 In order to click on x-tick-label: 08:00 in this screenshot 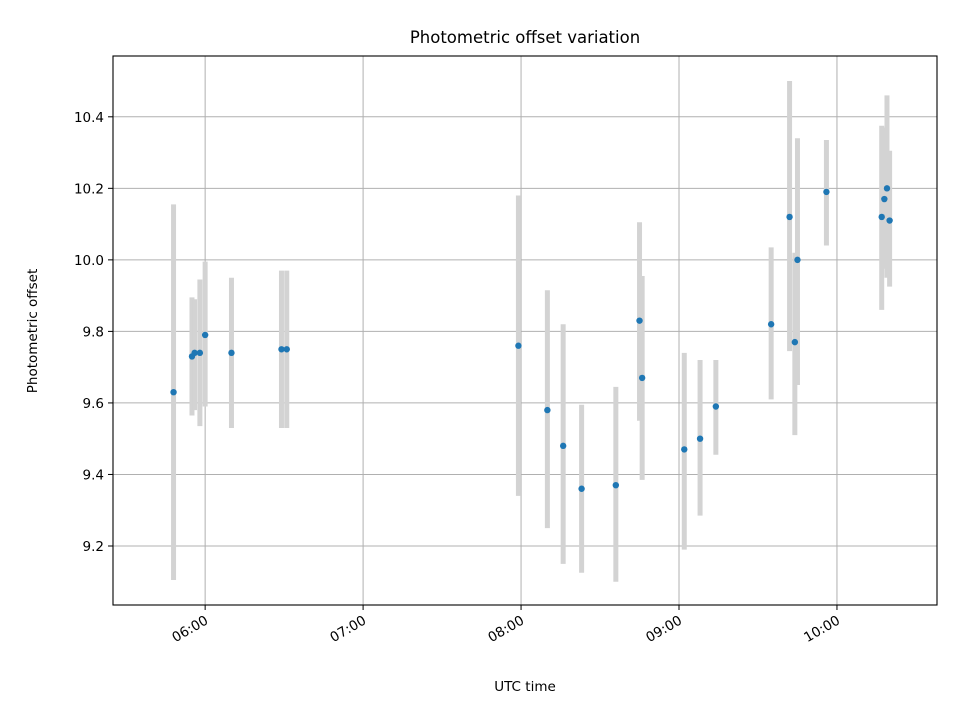, I will do `click(506, 629)`.